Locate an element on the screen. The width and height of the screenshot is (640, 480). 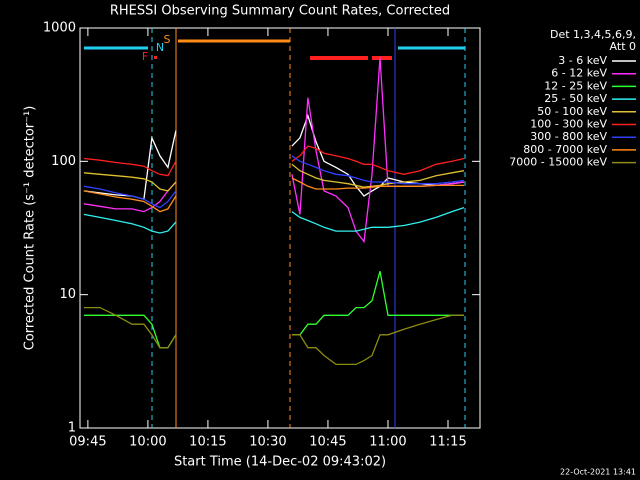
x-tick-label: 10:45 is located at coordinates (327, 442).